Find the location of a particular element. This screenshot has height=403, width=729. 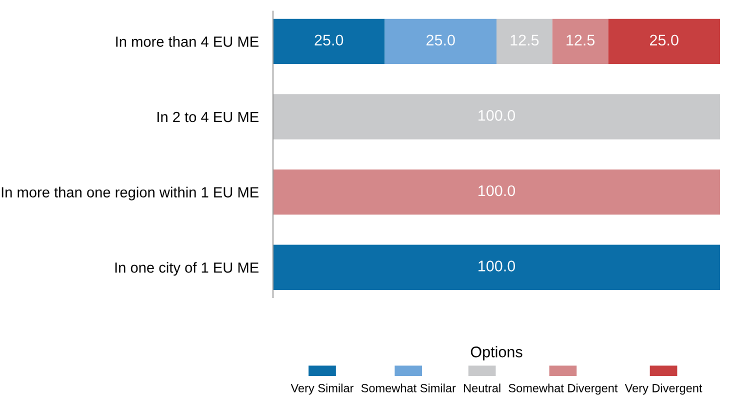

legend-label: Very Divergent is located at coordinates (663, 389).